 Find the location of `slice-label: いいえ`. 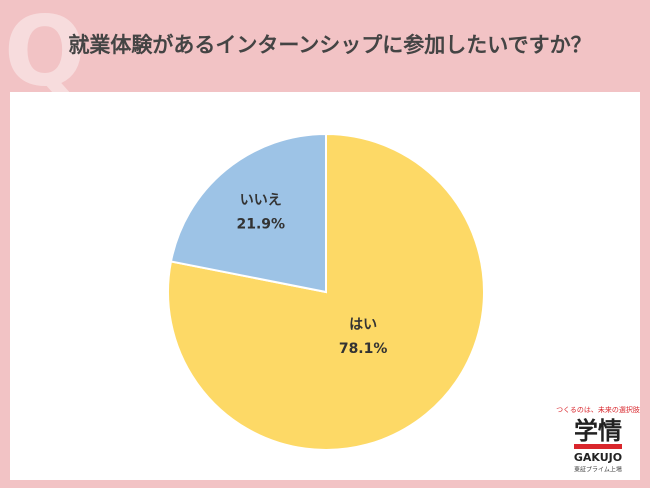

slice-label: いいえ is located at coordinates (261, 201).